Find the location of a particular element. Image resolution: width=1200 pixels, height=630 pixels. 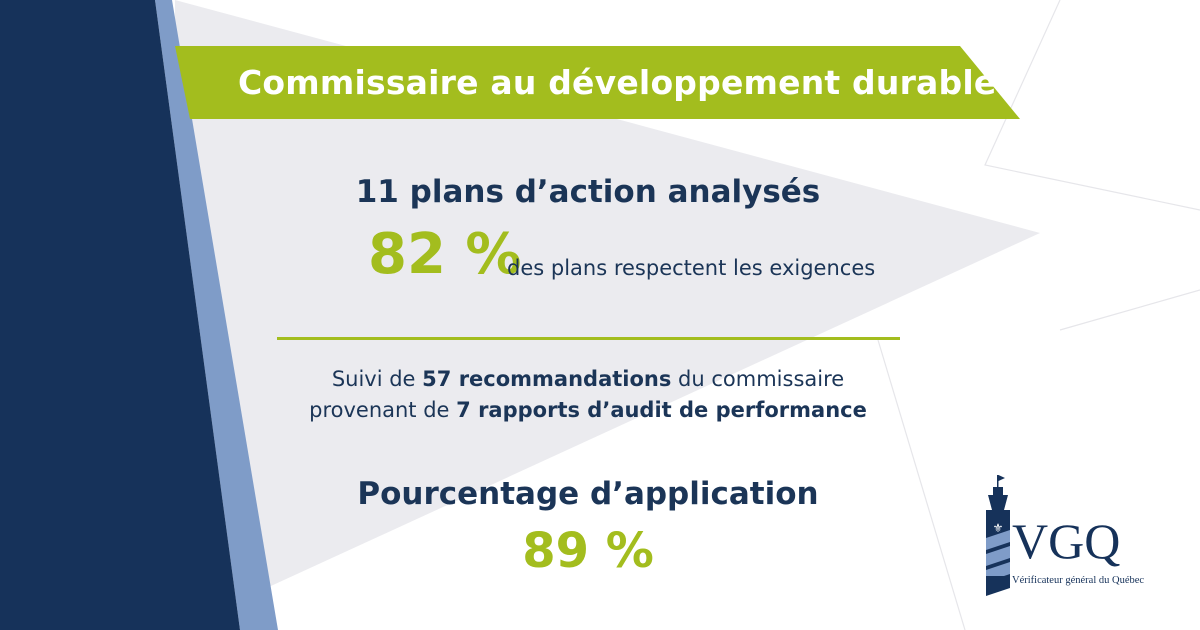

followup-line-2-pre: provenant de is located at coordinates (383, 410).